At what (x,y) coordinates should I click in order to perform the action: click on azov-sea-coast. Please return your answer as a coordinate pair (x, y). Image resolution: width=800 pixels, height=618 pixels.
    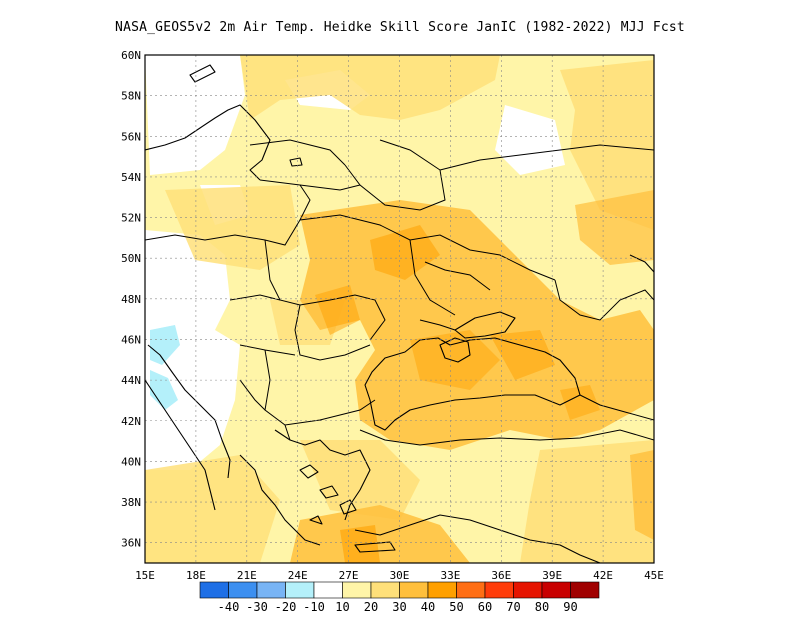
    Looking at the image, I should click on (485, 325).